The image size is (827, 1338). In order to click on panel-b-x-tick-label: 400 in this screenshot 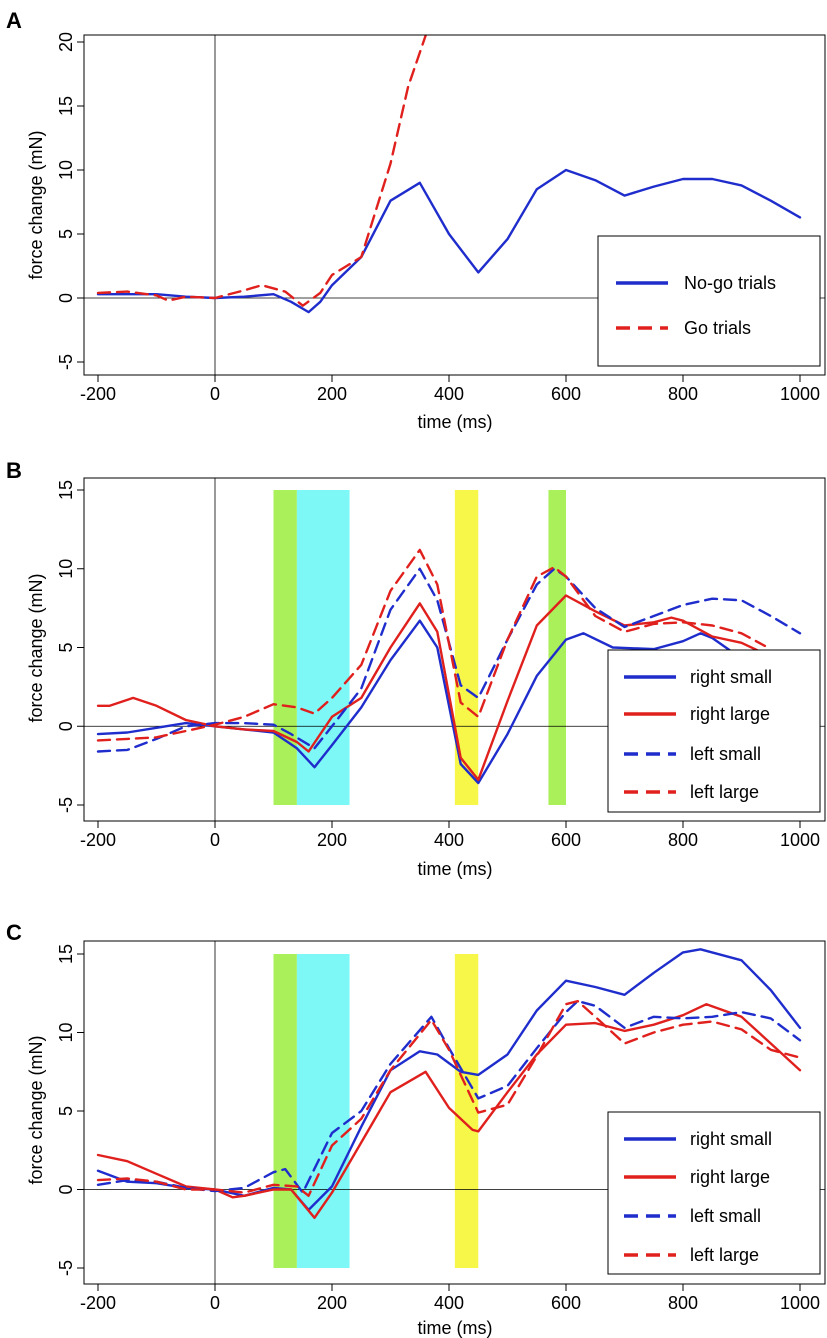, I will do `click(449, 840)`.